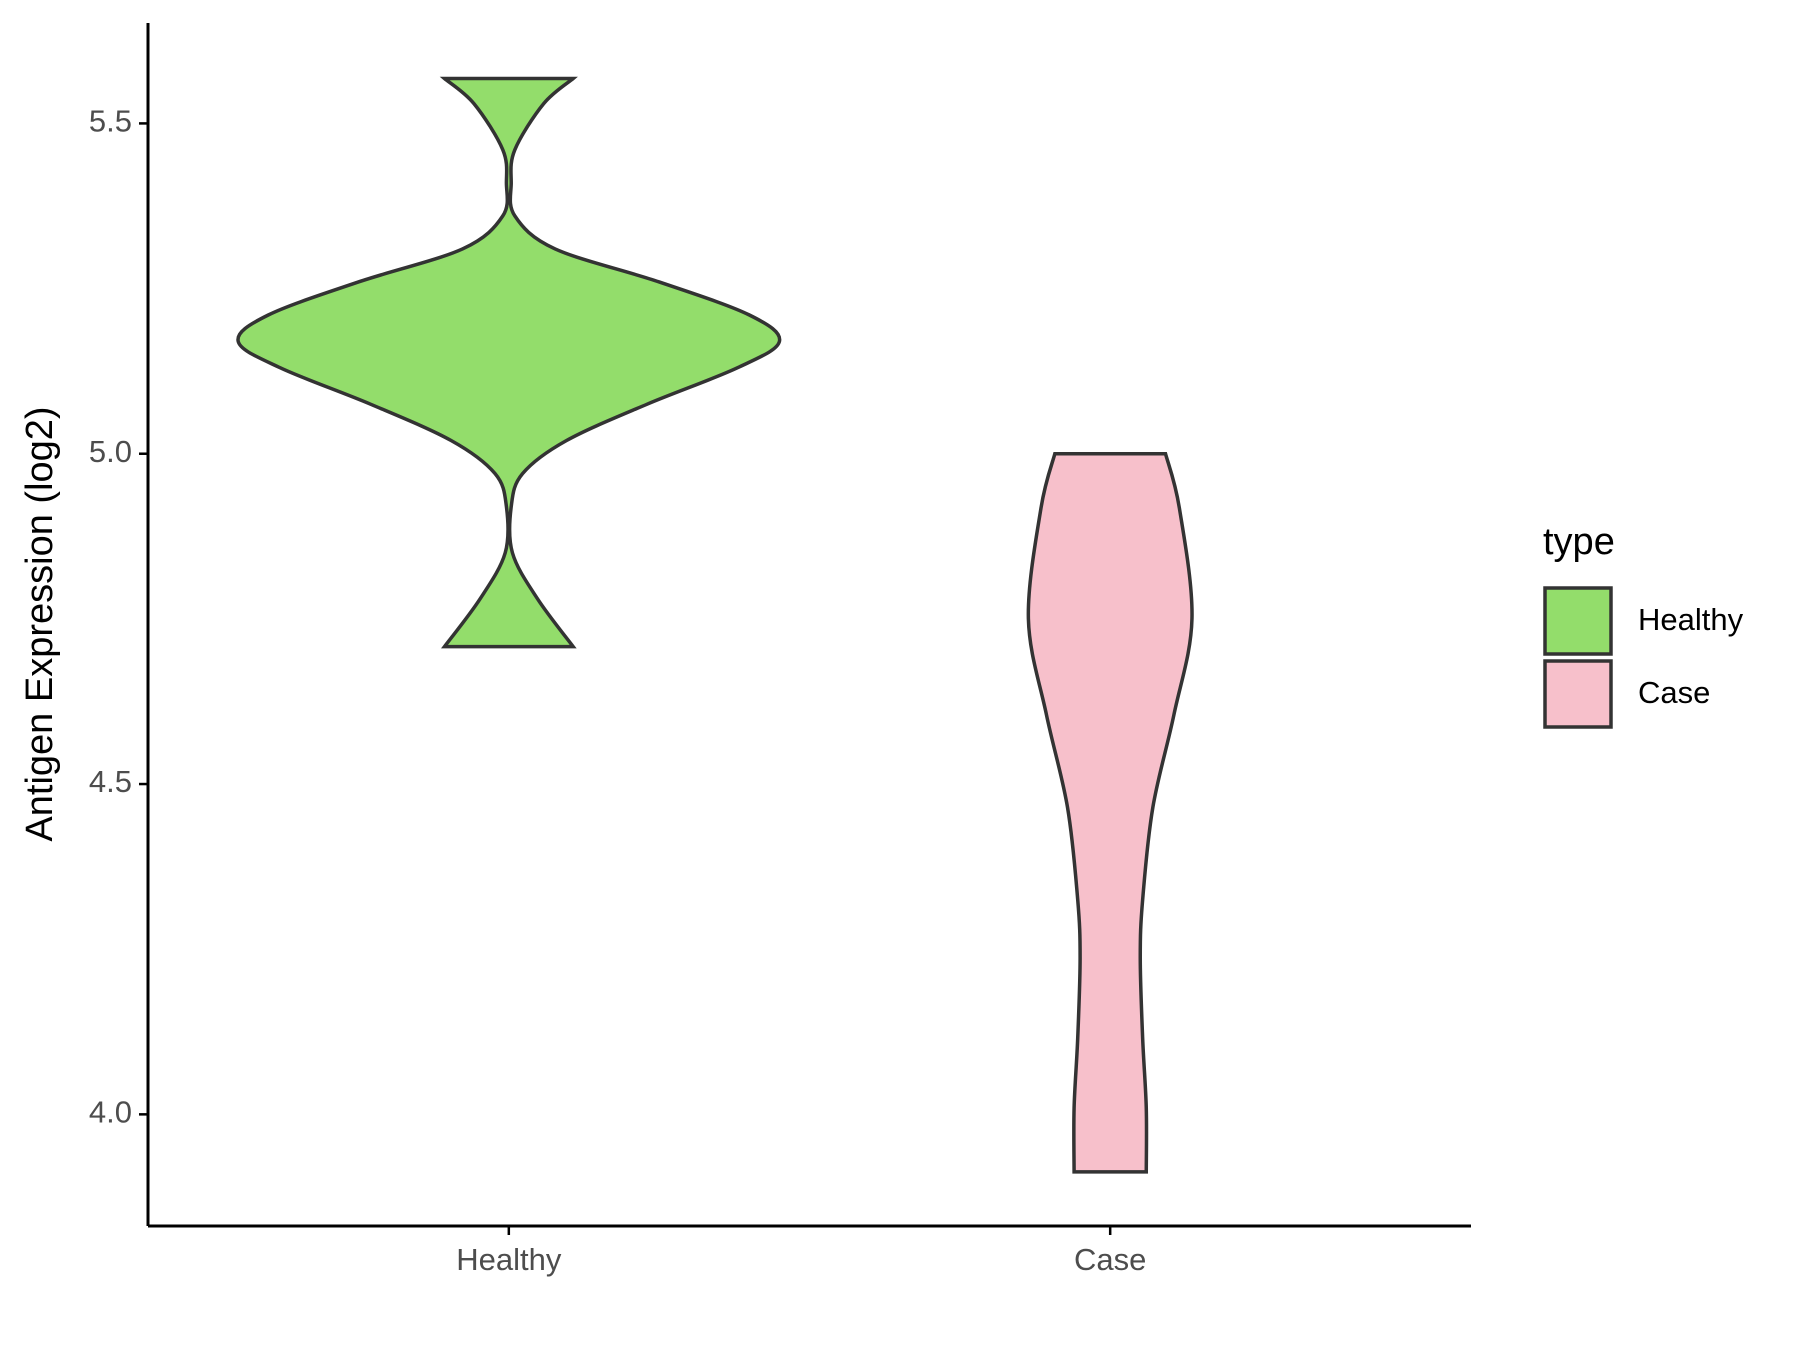 This screenshot has width=1800, height=1350. I want to click on legend-label: Healthy, so click(1691, 619).